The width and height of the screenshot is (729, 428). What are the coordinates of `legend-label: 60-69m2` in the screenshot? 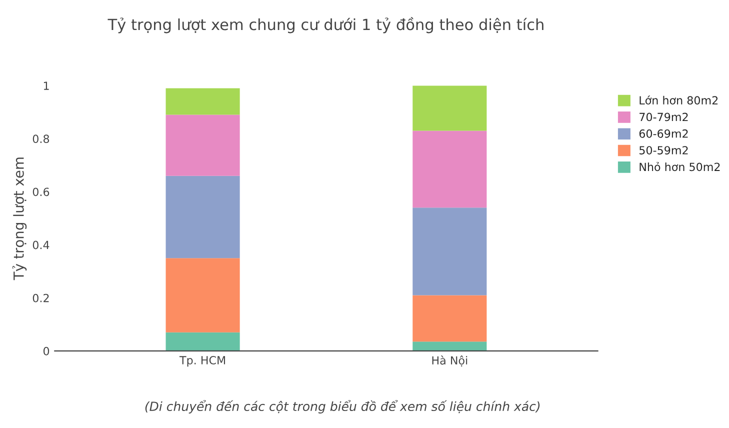 It's located at (663, 133).